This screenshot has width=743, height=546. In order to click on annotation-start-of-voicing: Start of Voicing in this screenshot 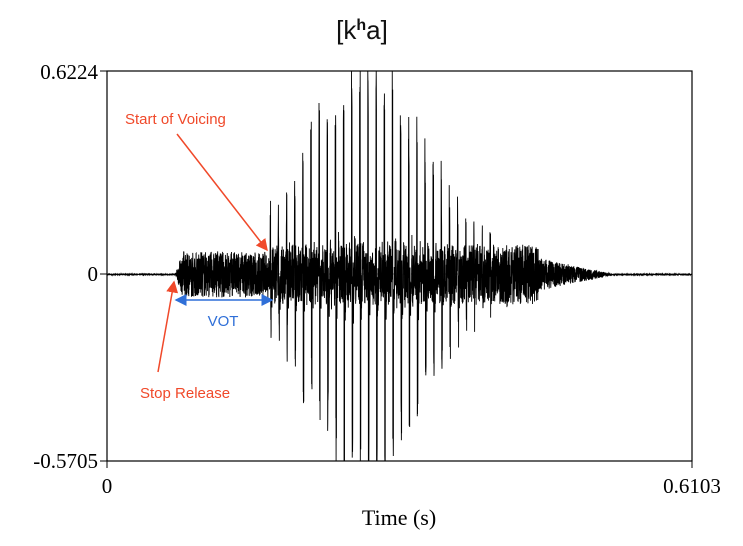, I will do `click(175, 119)`.